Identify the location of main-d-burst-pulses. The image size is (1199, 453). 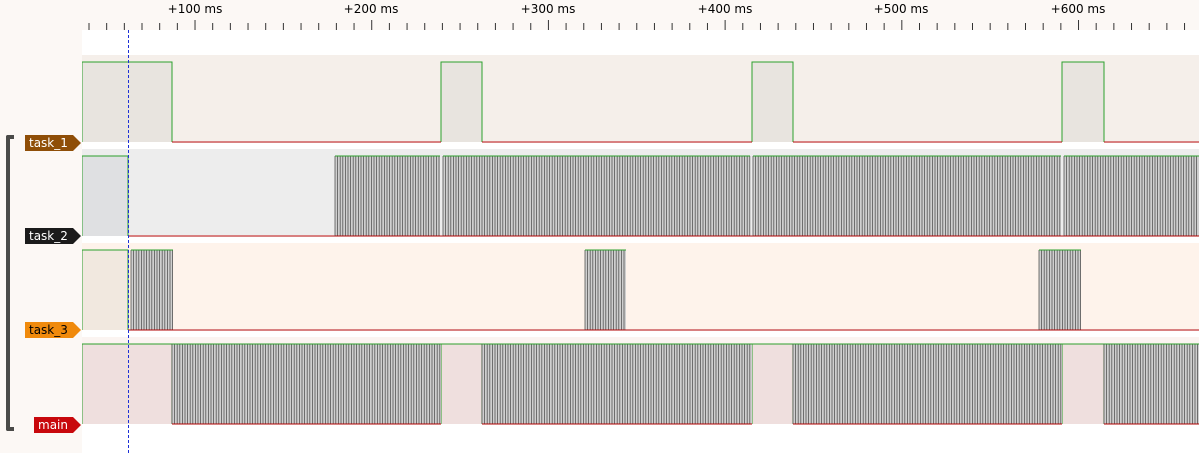
(1150, 384).